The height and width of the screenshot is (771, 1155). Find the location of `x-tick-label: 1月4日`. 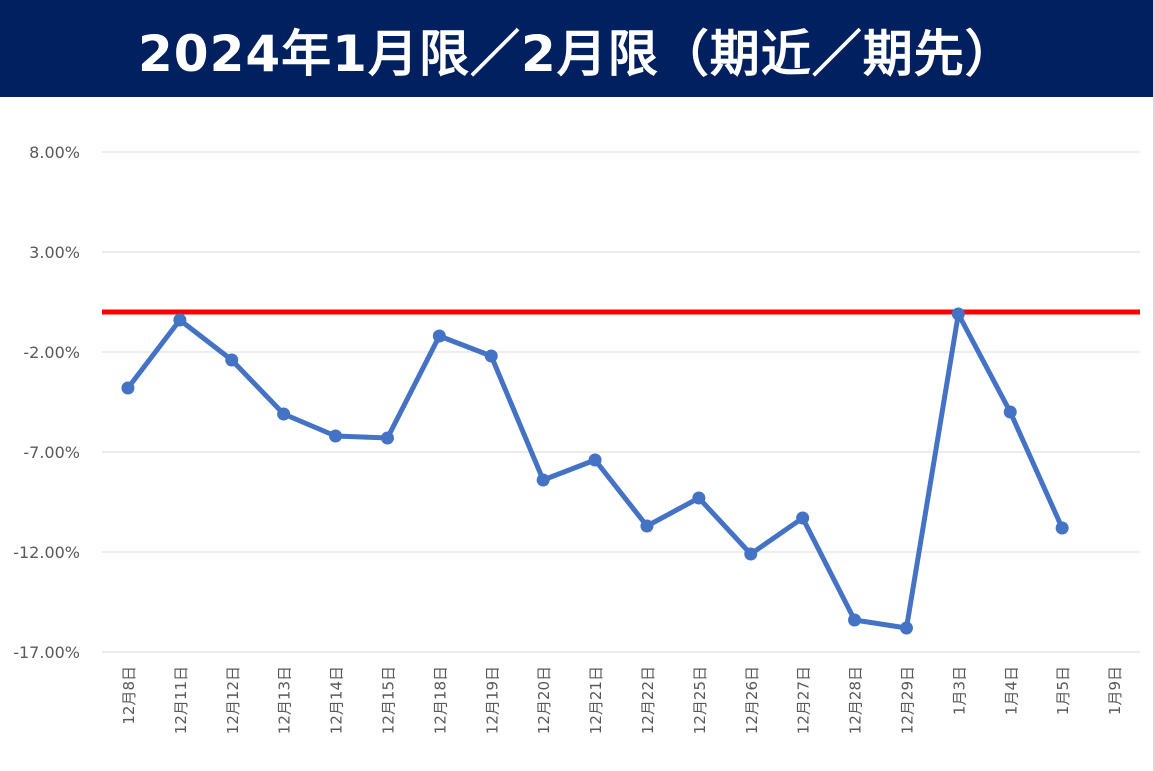

x-tick-label: 1月4日 is located at coordinates (1011, 690).